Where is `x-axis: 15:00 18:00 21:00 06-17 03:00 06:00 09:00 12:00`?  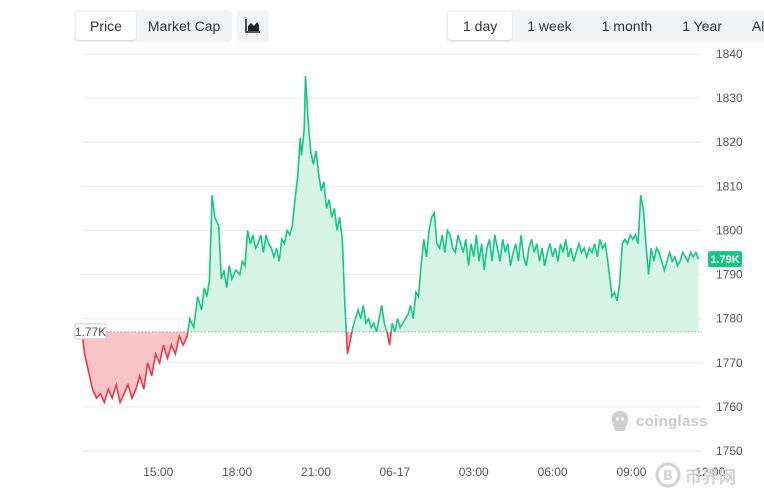
x-axis: 15:00 18:00 21:00 06-17 03:00 06:00 09:00 12:00 is located at coordinates (434, 472).